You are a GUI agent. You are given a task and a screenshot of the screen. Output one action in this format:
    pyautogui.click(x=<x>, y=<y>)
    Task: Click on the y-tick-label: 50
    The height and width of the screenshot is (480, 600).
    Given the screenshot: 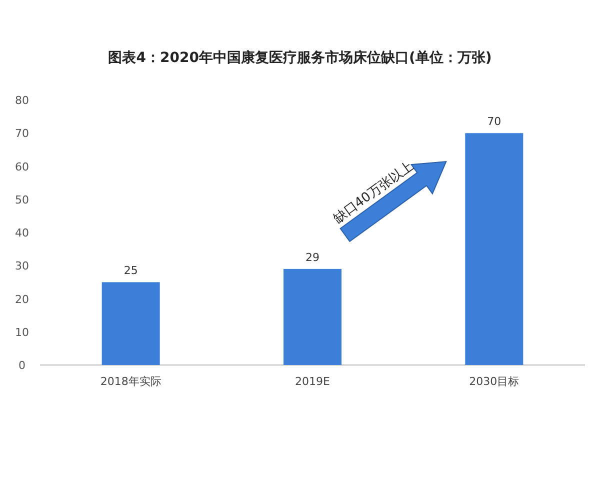 What is the action you would take?
    pyautogui.click(x=22, y=199)
    